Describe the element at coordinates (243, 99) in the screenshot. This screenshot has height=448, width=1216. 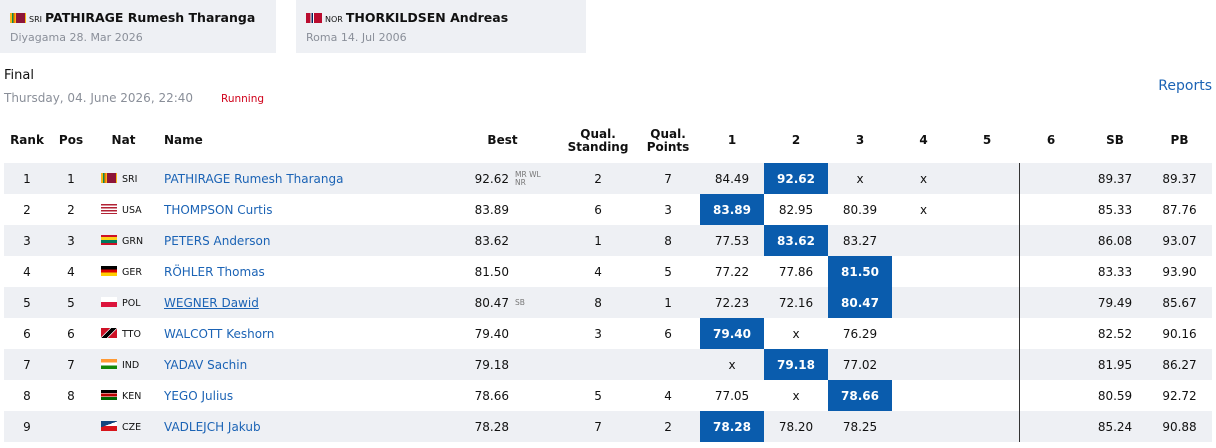
I see `event-status: Running` at that location.